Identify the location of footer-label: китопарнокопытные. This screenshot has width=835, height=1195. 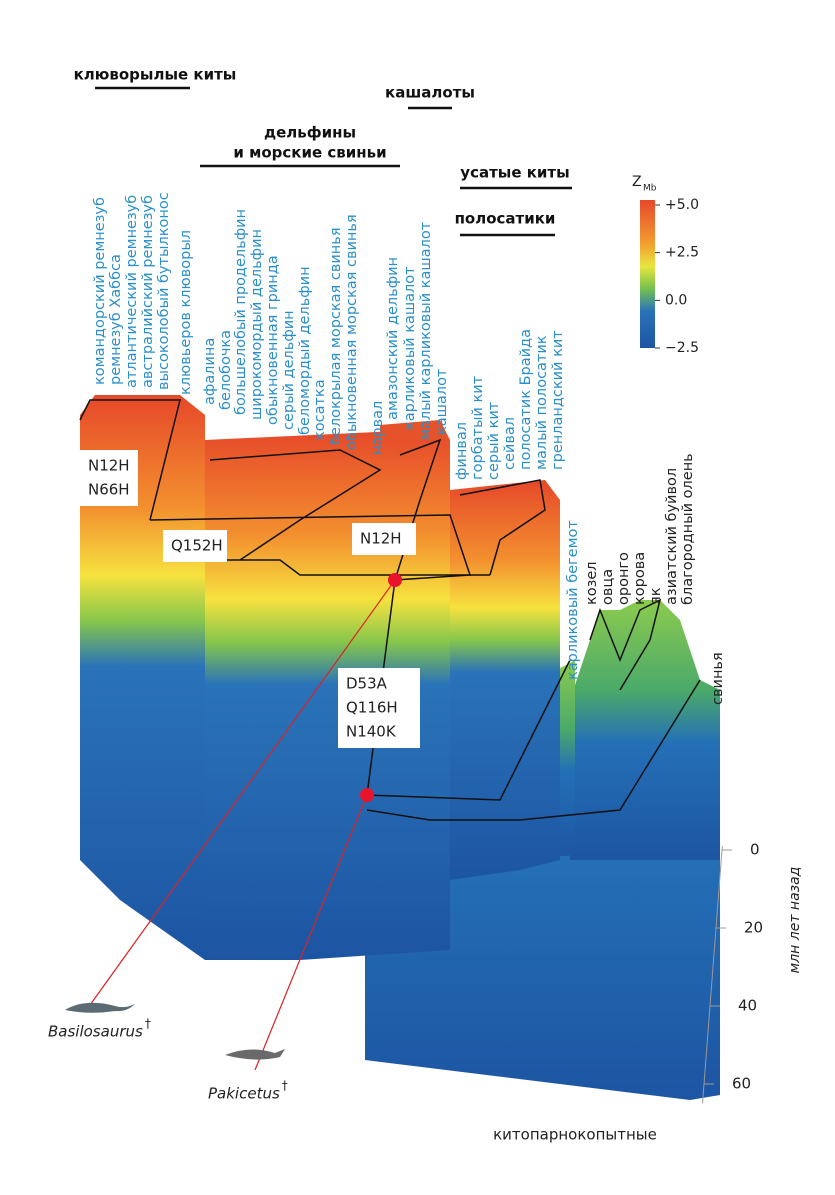
(575, 1135).